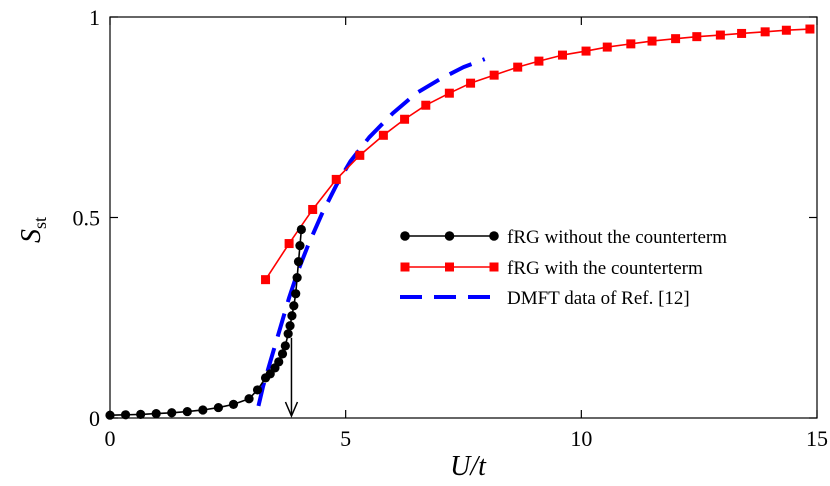 This screenshot has width=830, height=486. What do you see at coordinates (617, 237) in the screenshot?
I see `legend-label: fRG without the counterterm` at bounding box center [617, 237].